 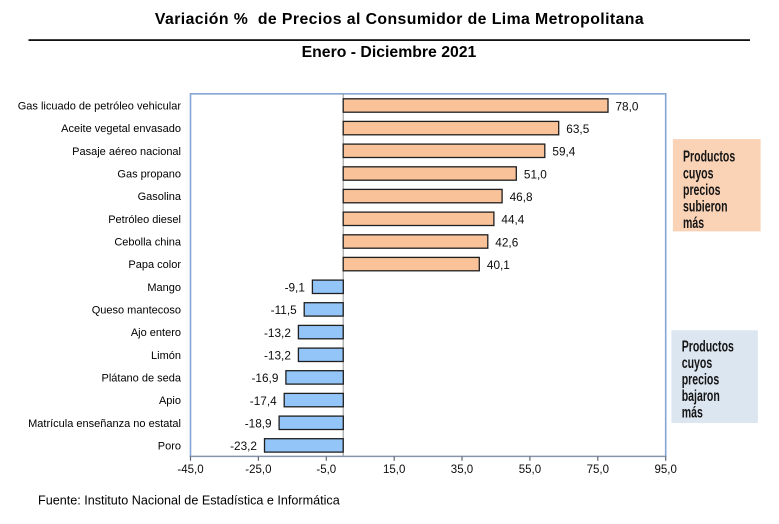 What do you see at coordinates (144, 220) in the screenshot?
I see `svg-text: Petróleo diesel` at bounding box center [144, 220].